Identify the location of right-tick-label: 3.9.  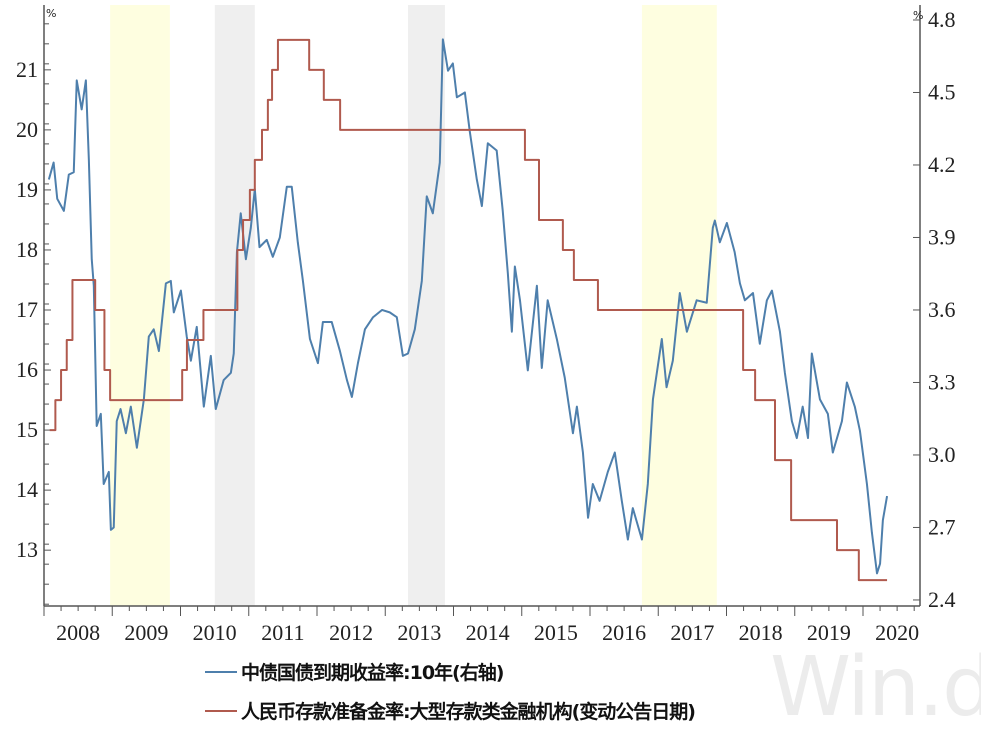
(942, 236).